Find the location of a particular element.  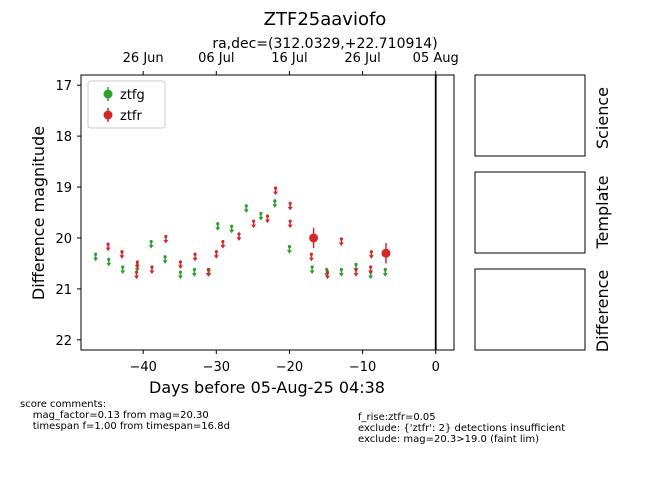

legend-item-ztfr: ztfr is located at coordinates (122, 116).